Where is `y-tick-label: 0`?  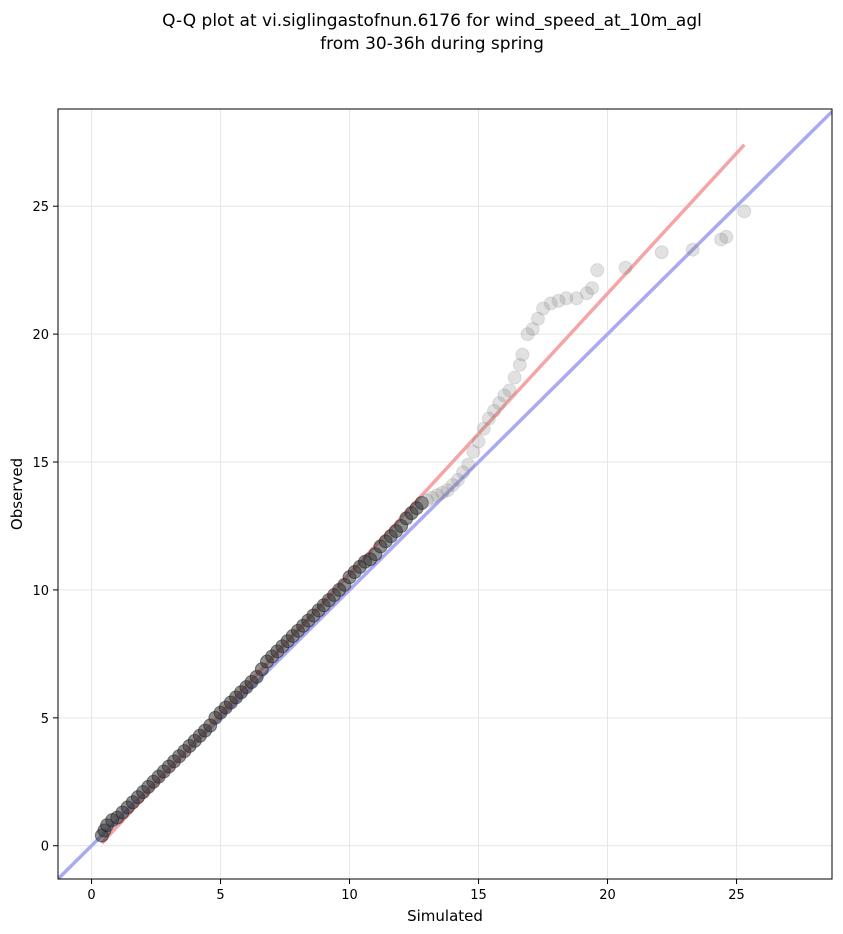 y-tick-label: 0 is located at coordinates (45, 847).